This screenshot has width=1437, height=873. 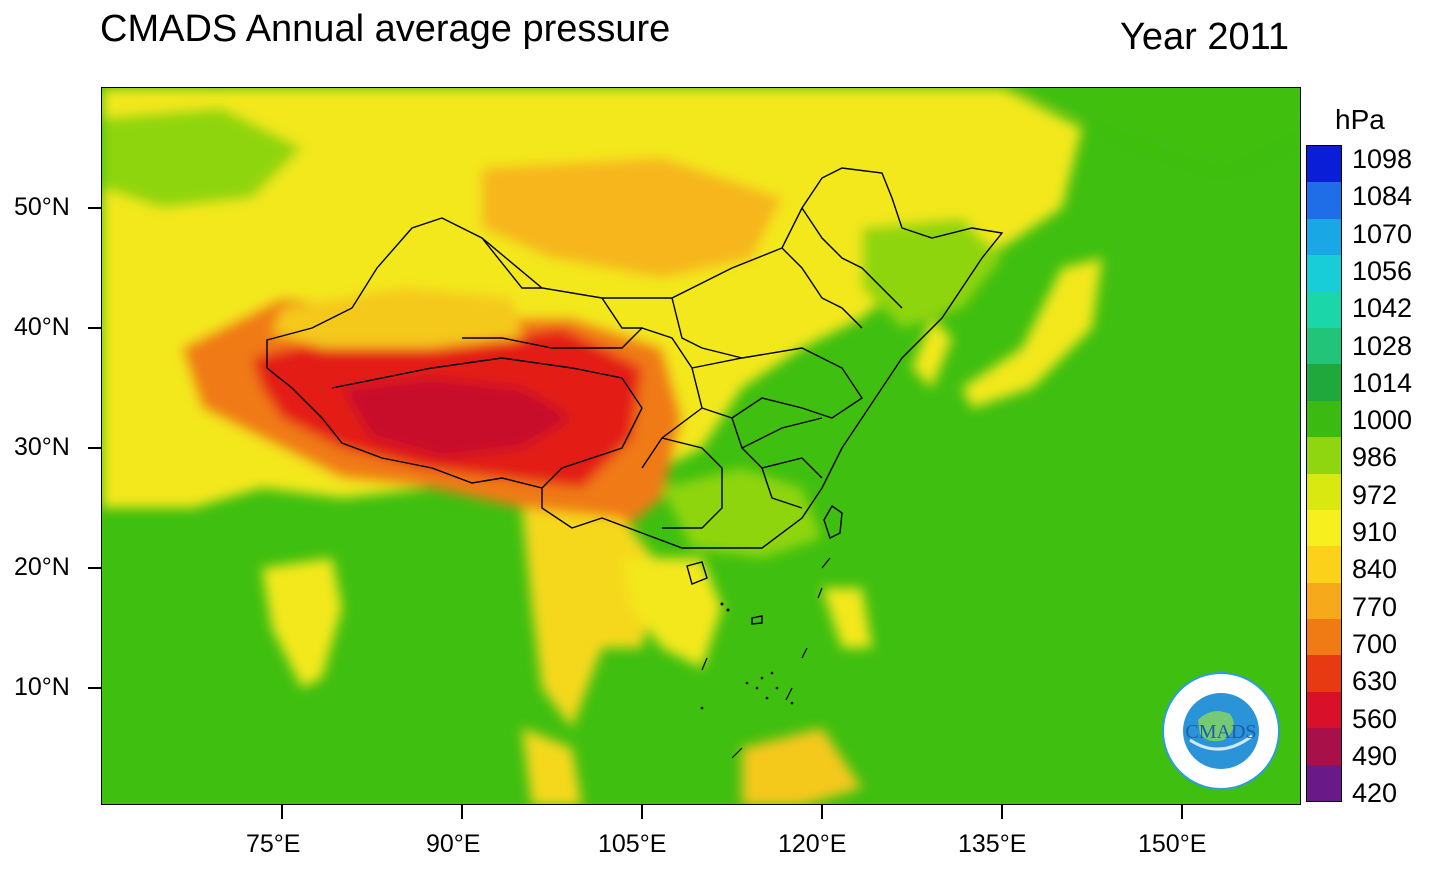 What do you see at coordinates (1375, 793) in the screenshot?
I see `colorbar-label: 420` at bounding box center [1375, 793].